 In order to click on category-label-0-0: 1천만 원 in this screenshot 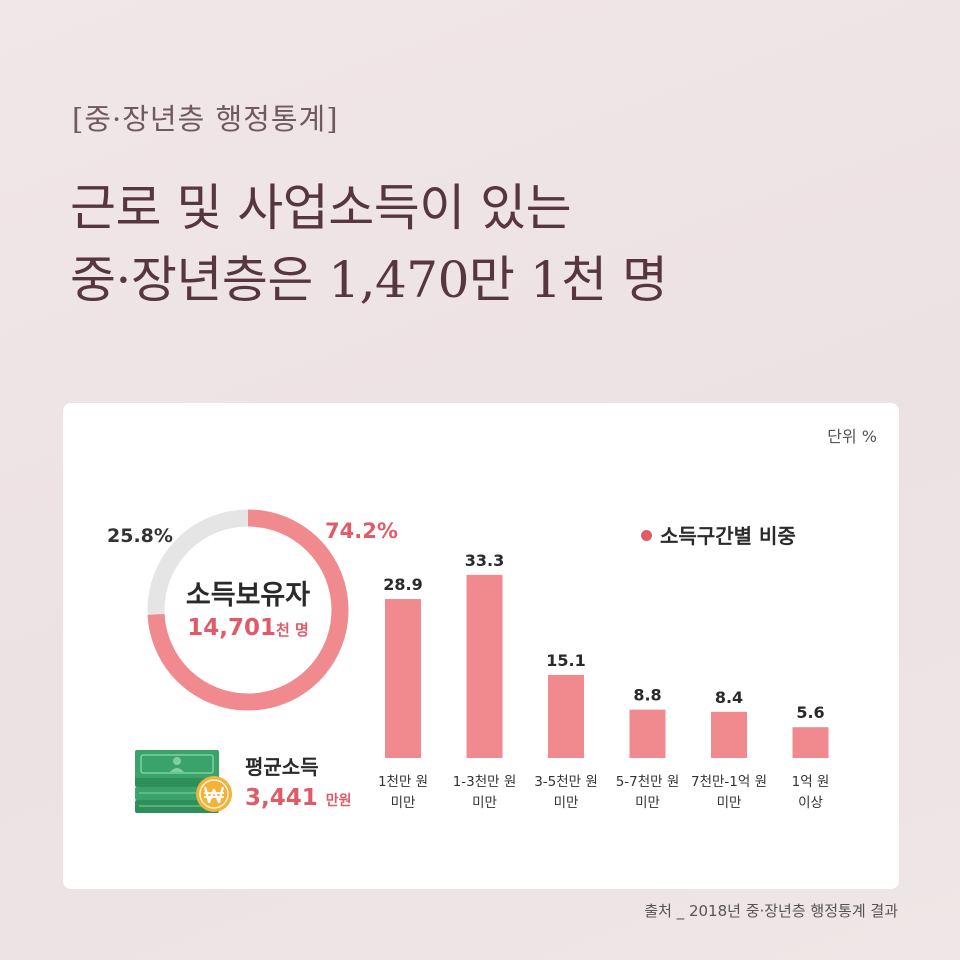, I will do `click(403, 782)`.